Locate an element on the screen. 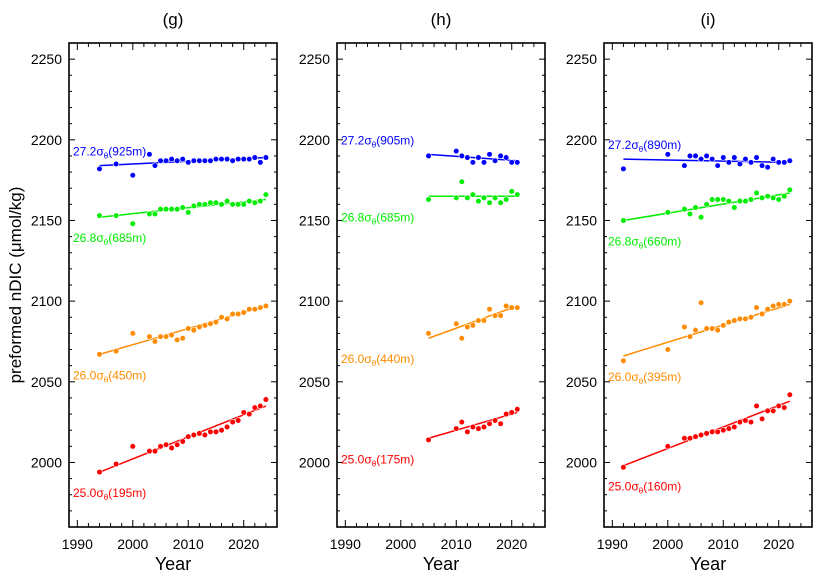  series-27-2: 27.2σθ(925m) is located at coordinates (171, 162).